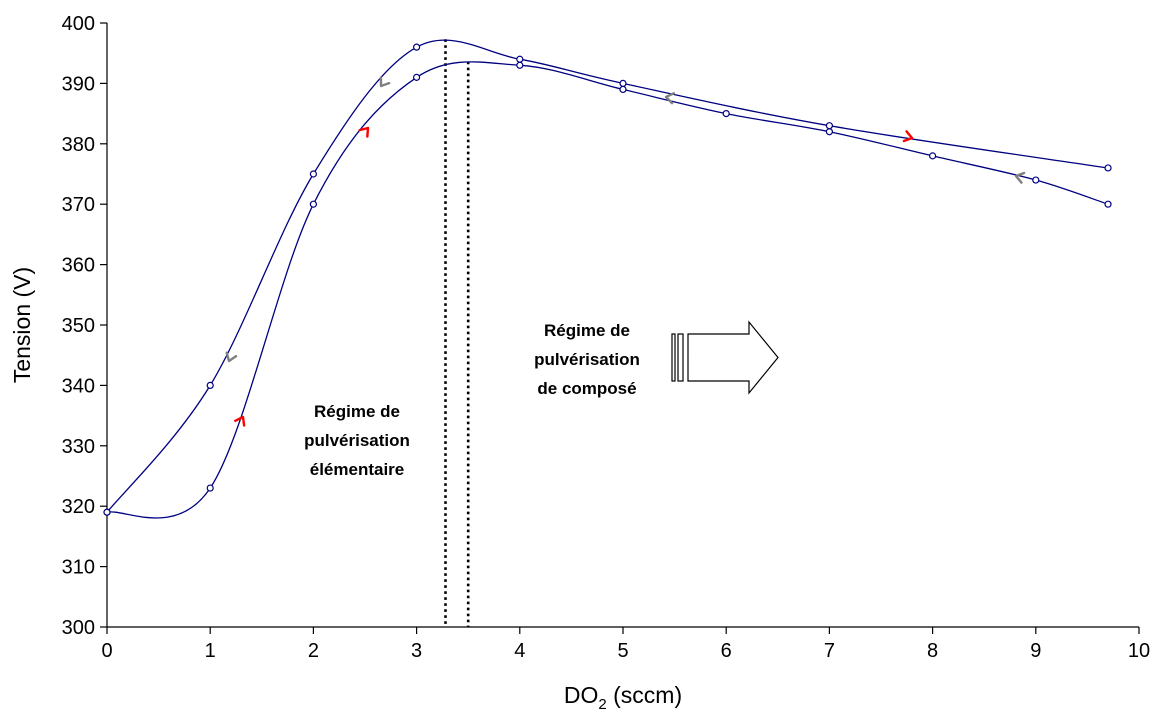 The height and width of the screenshot is (715, 1164). I want to click on annotation-compose-line2: pulvérisation, so click(587, 359).